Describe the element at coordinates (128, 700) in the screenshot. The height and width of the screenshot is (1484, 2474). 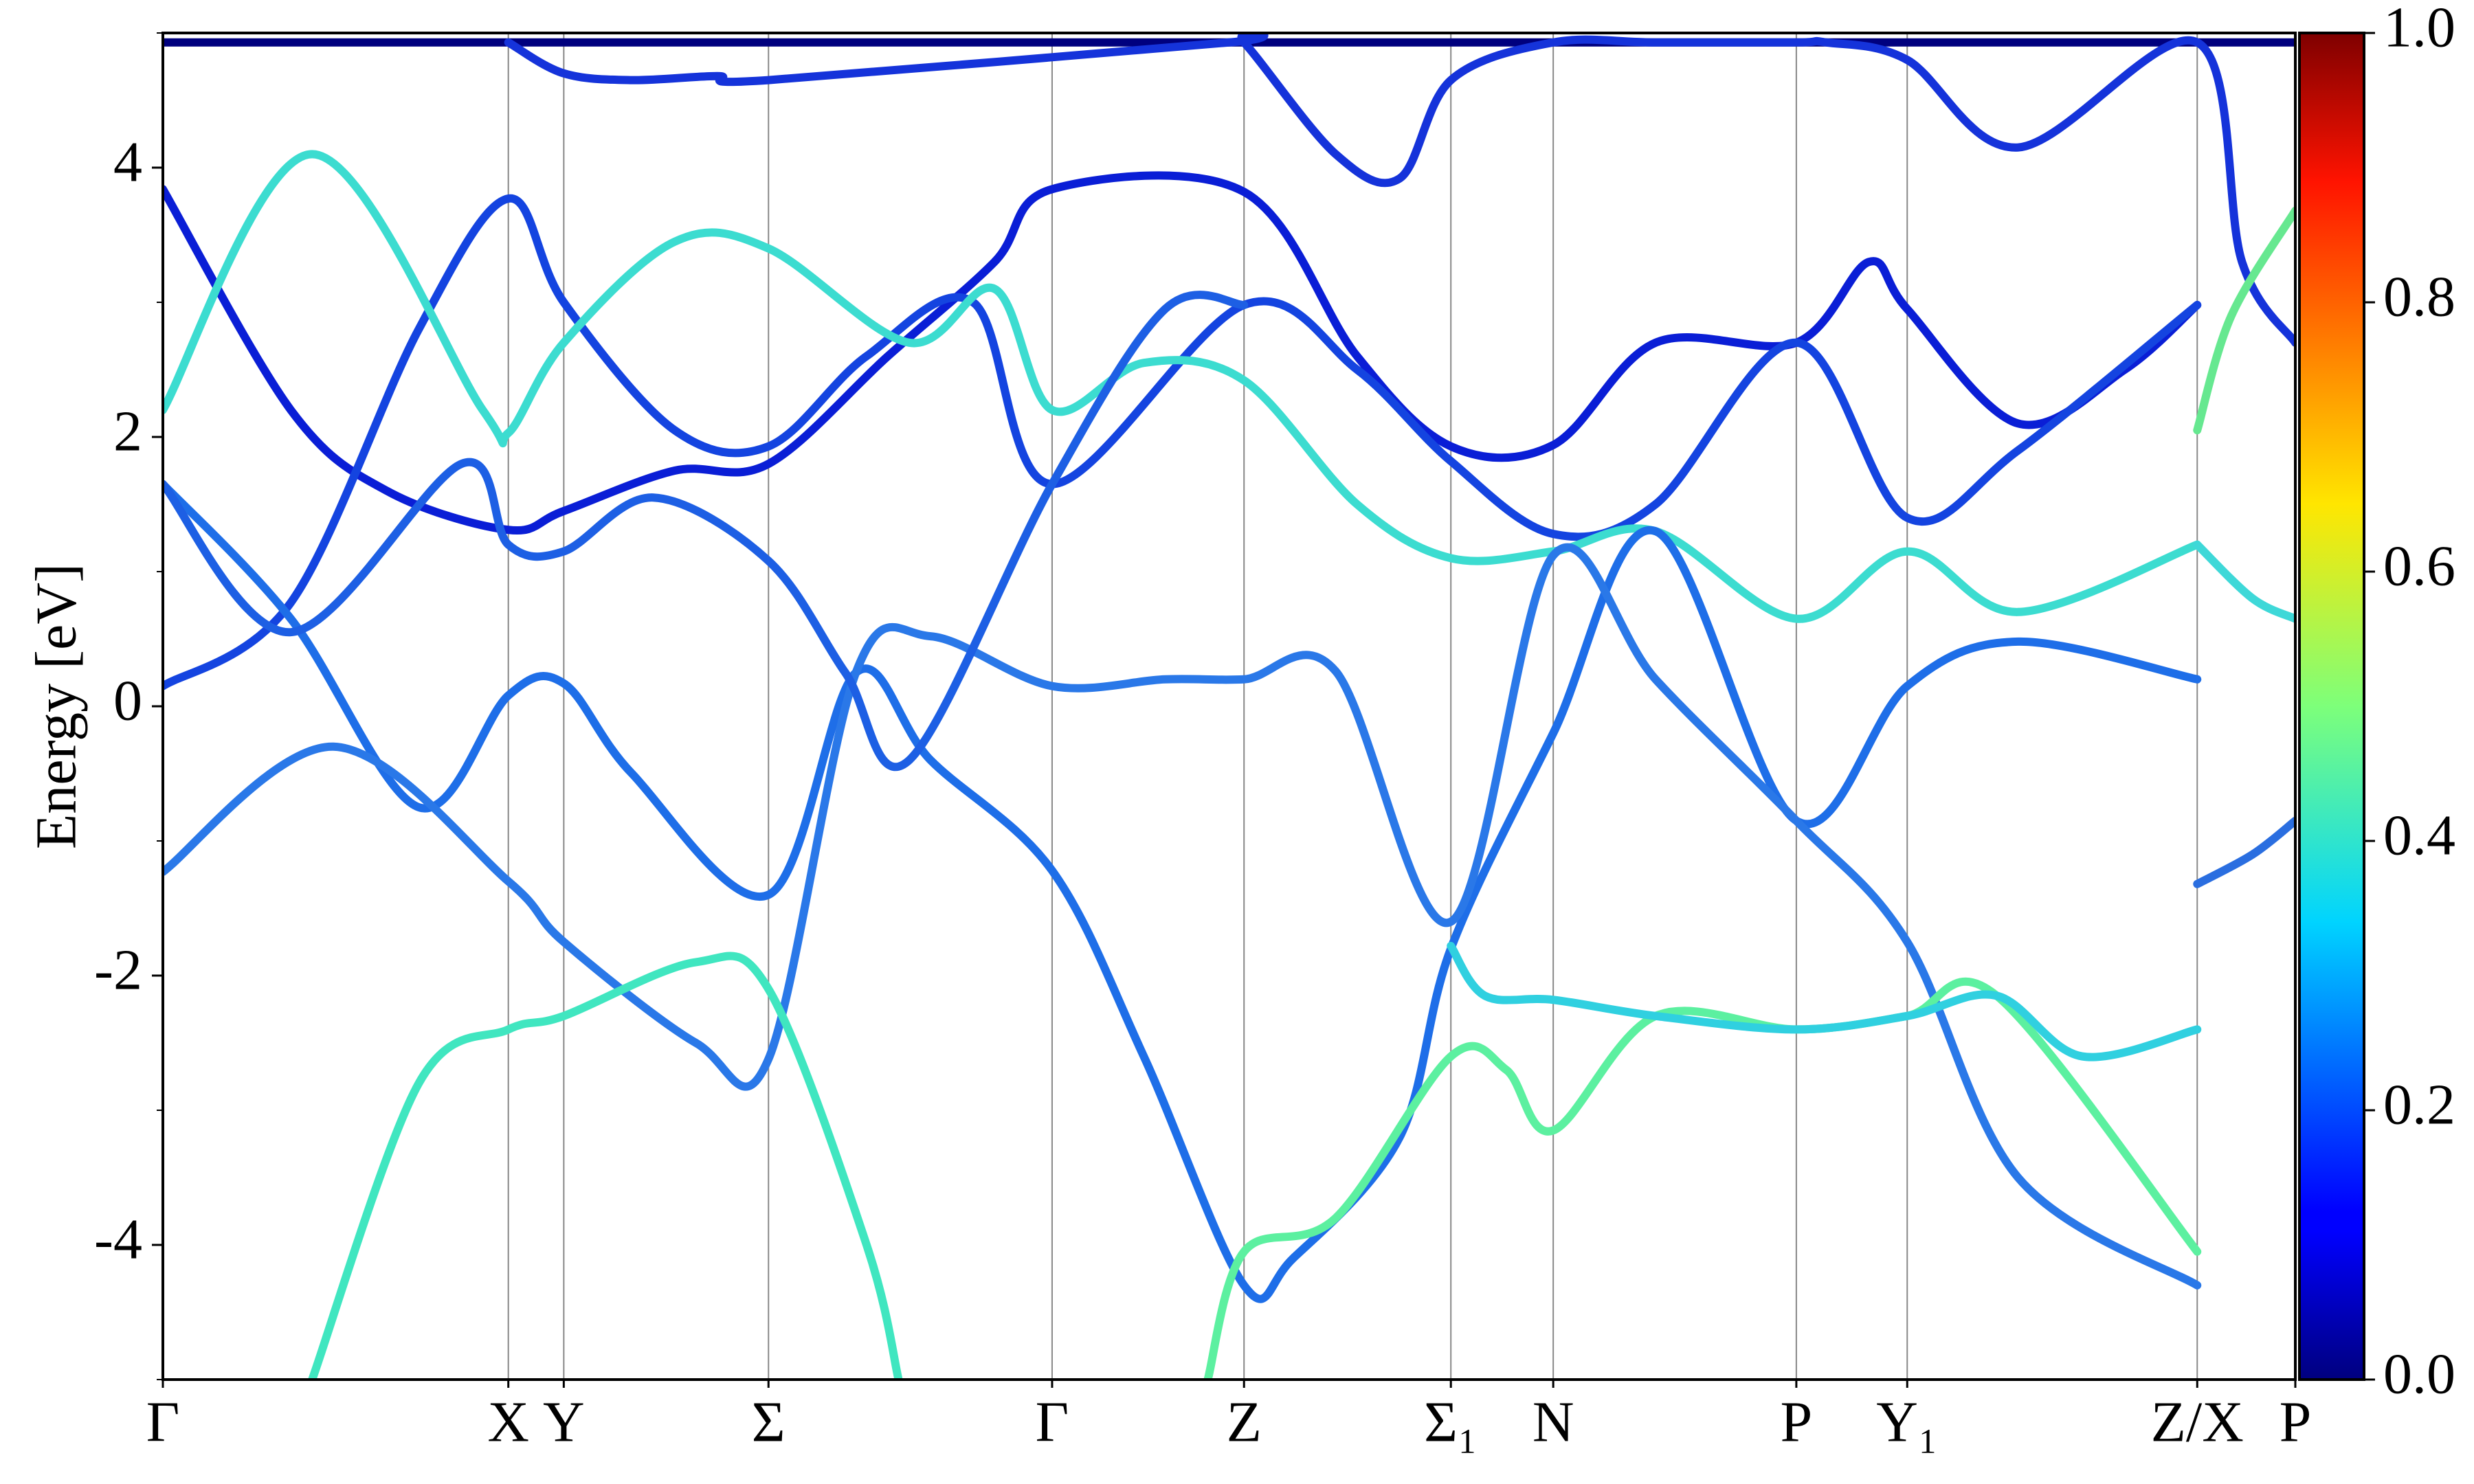
I see `y-tick-label: 0` at that location.